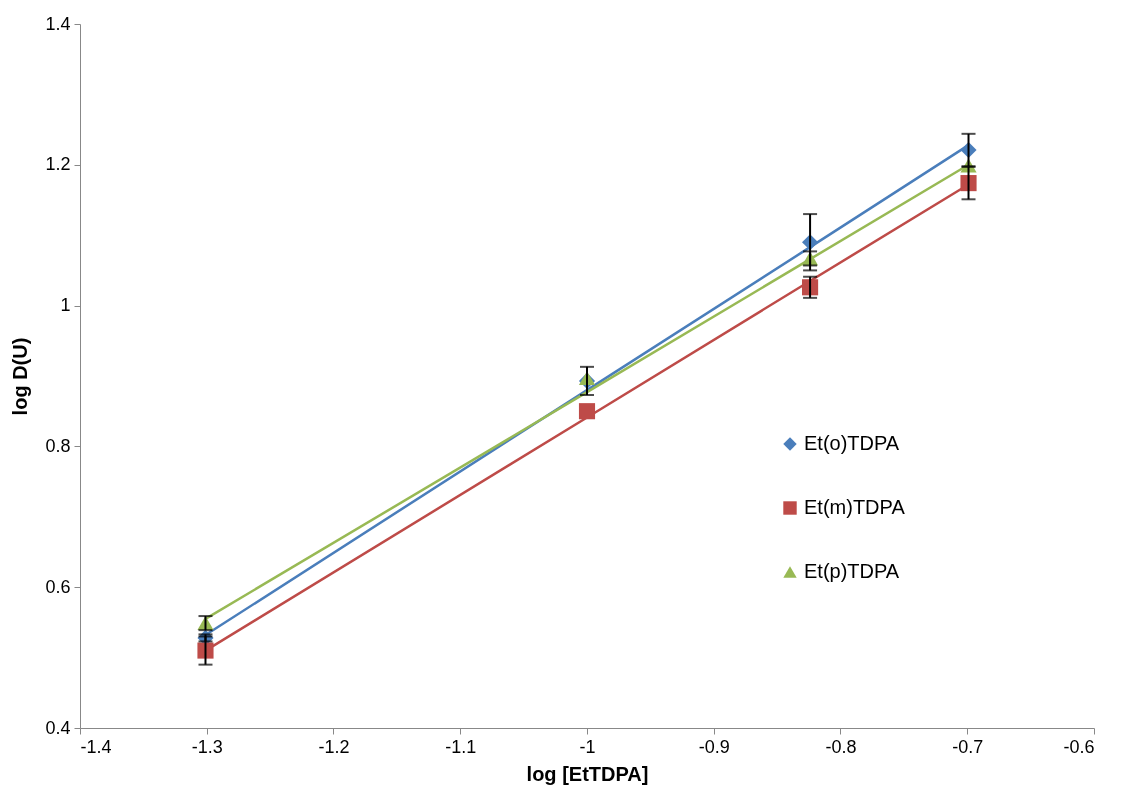 The width and height of the screenshot is (1123, 789). Describe the element at coordinates (58, 164) in the screenshot. I see `y-tick-label: 1.2` at that location.